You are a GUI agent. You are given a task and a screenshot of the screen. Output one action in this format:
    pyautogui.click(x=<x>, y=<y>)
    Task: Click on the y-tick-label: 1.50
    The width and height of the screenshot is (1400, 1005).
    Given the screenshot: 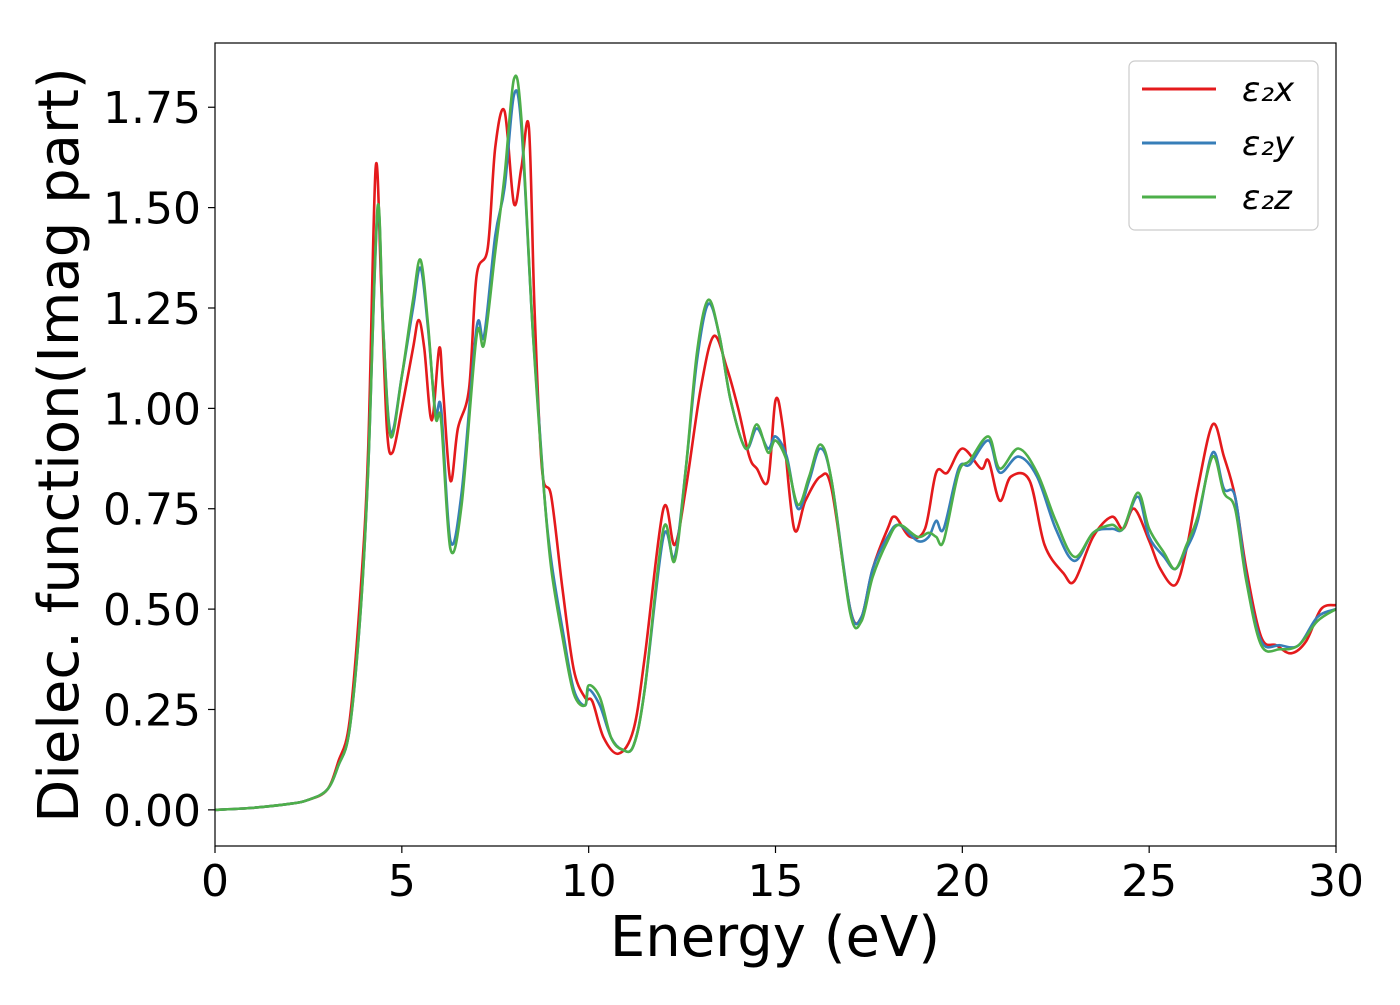 What is the action you would take?
    pyautogui.click(x=152, y=209)
    